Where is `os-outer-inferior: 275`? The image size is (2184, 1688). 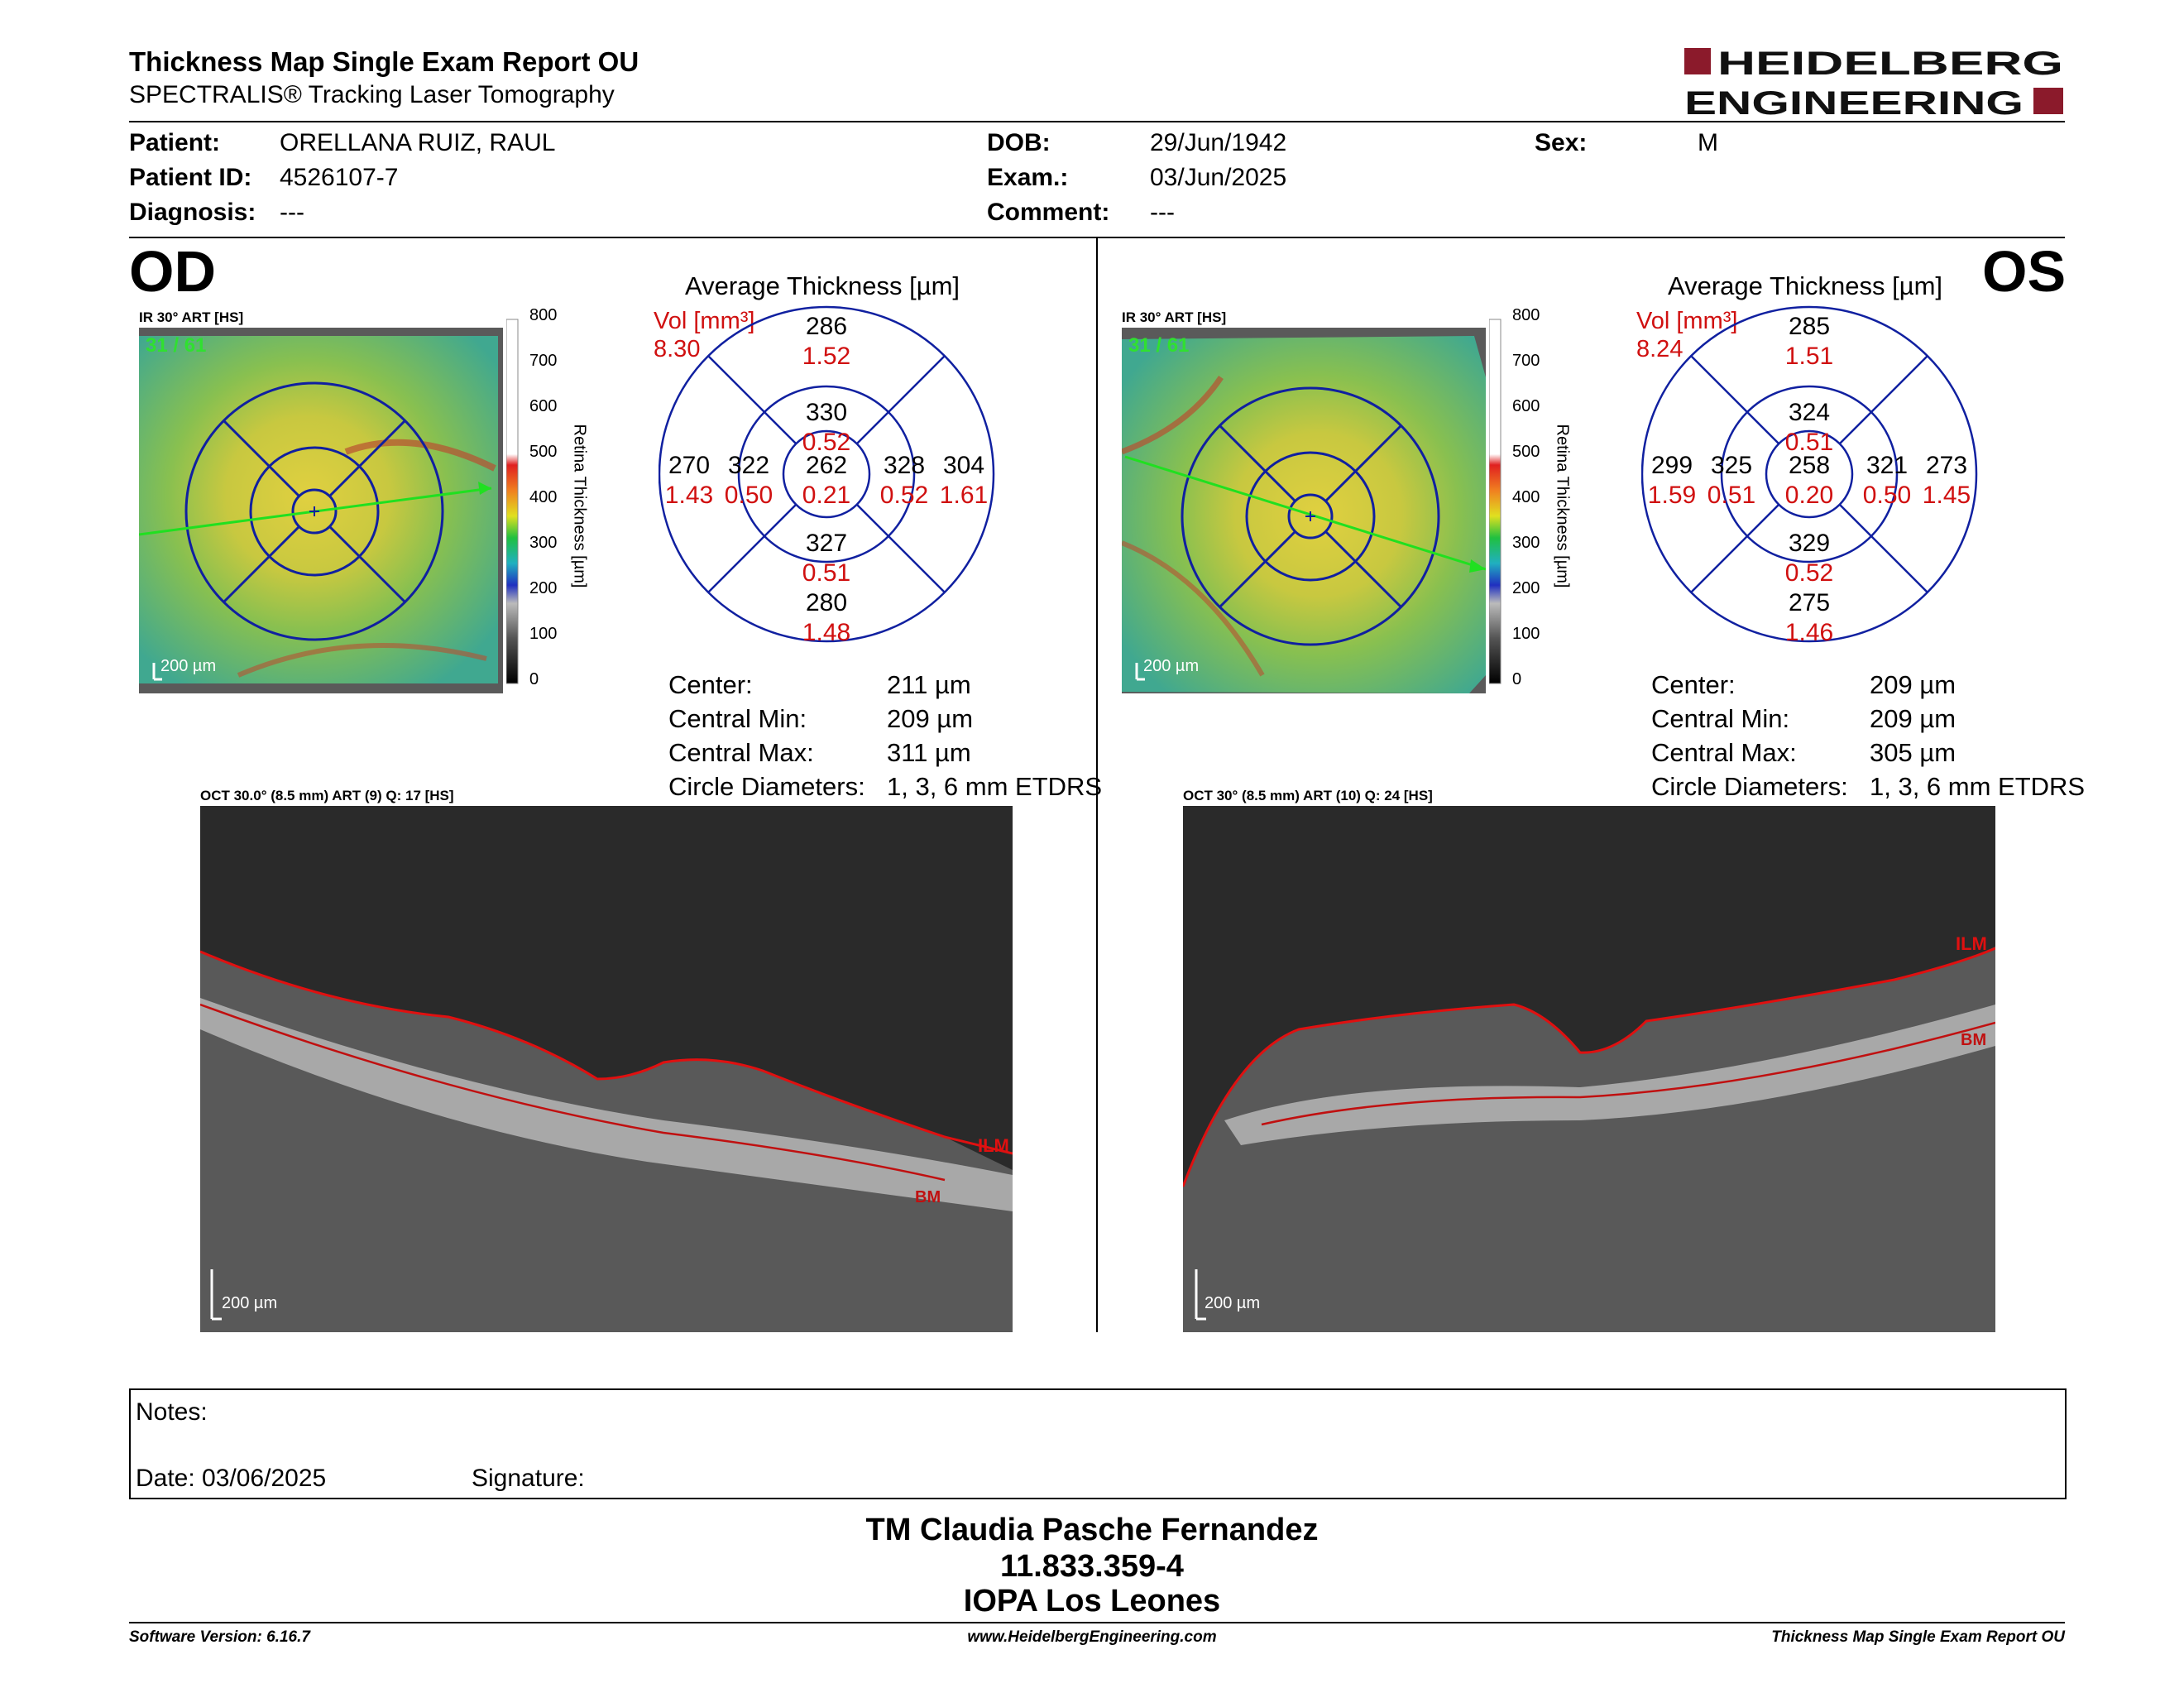 os-outer-inferior: 275 is located at coordinates (1809, 602).